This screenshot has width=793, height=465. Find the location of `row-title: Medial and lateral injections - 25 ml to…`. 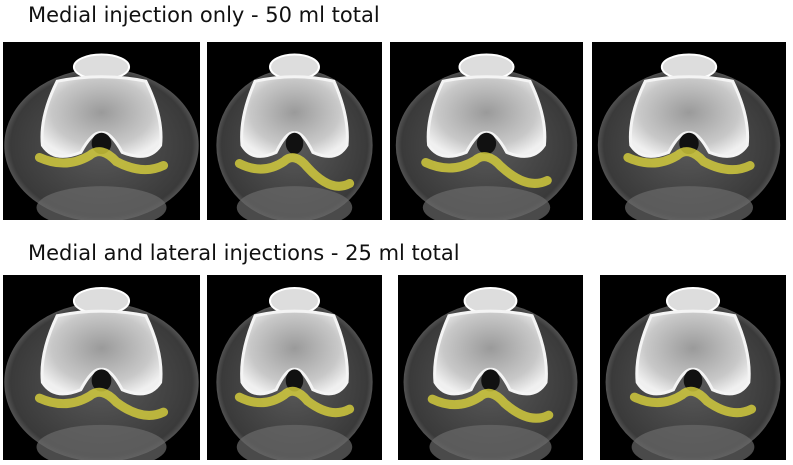

row-title: Medial and lateral injections - 25 ml to… is located at coordinates (244, 253).